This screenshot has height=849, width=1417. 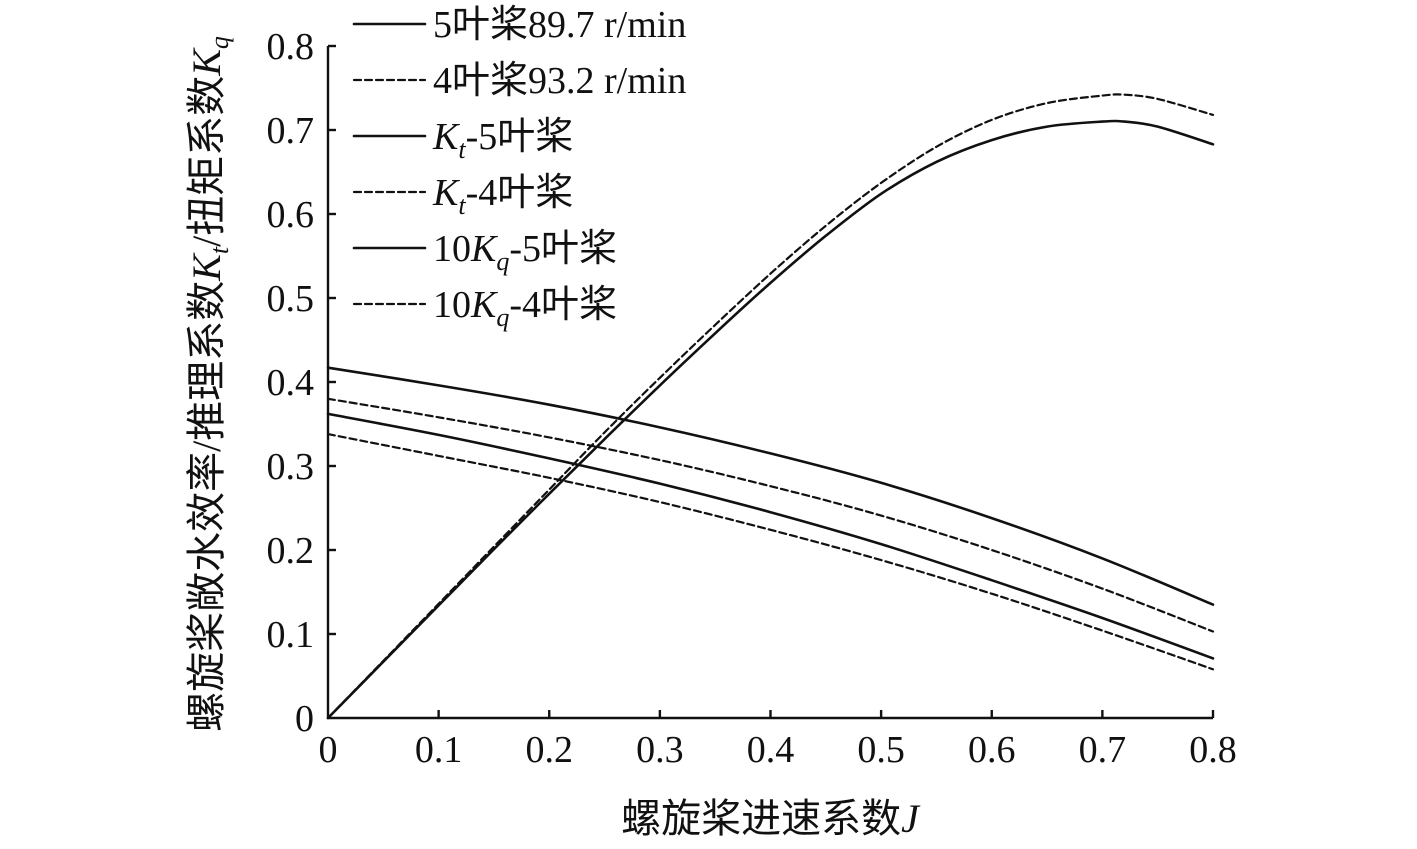 What do you see at coordinates (771, 750) in the screenshot?
I see `x-tick-label: 0.4` at bounding box center [771, 750].